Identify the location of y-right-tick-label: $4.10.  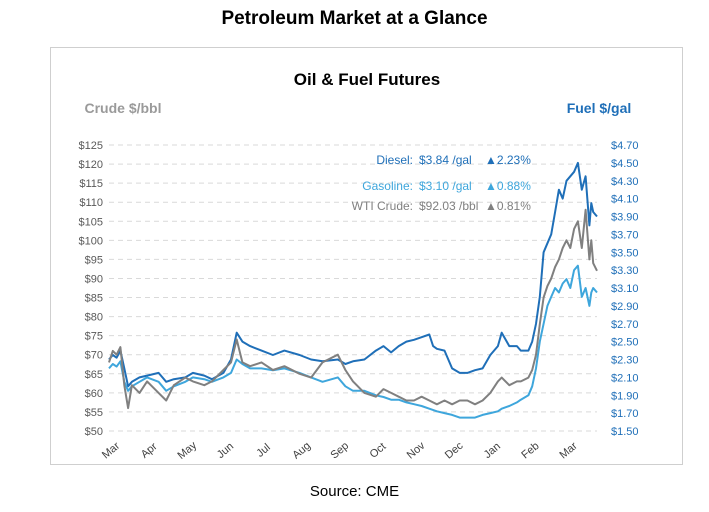
(625, 200).